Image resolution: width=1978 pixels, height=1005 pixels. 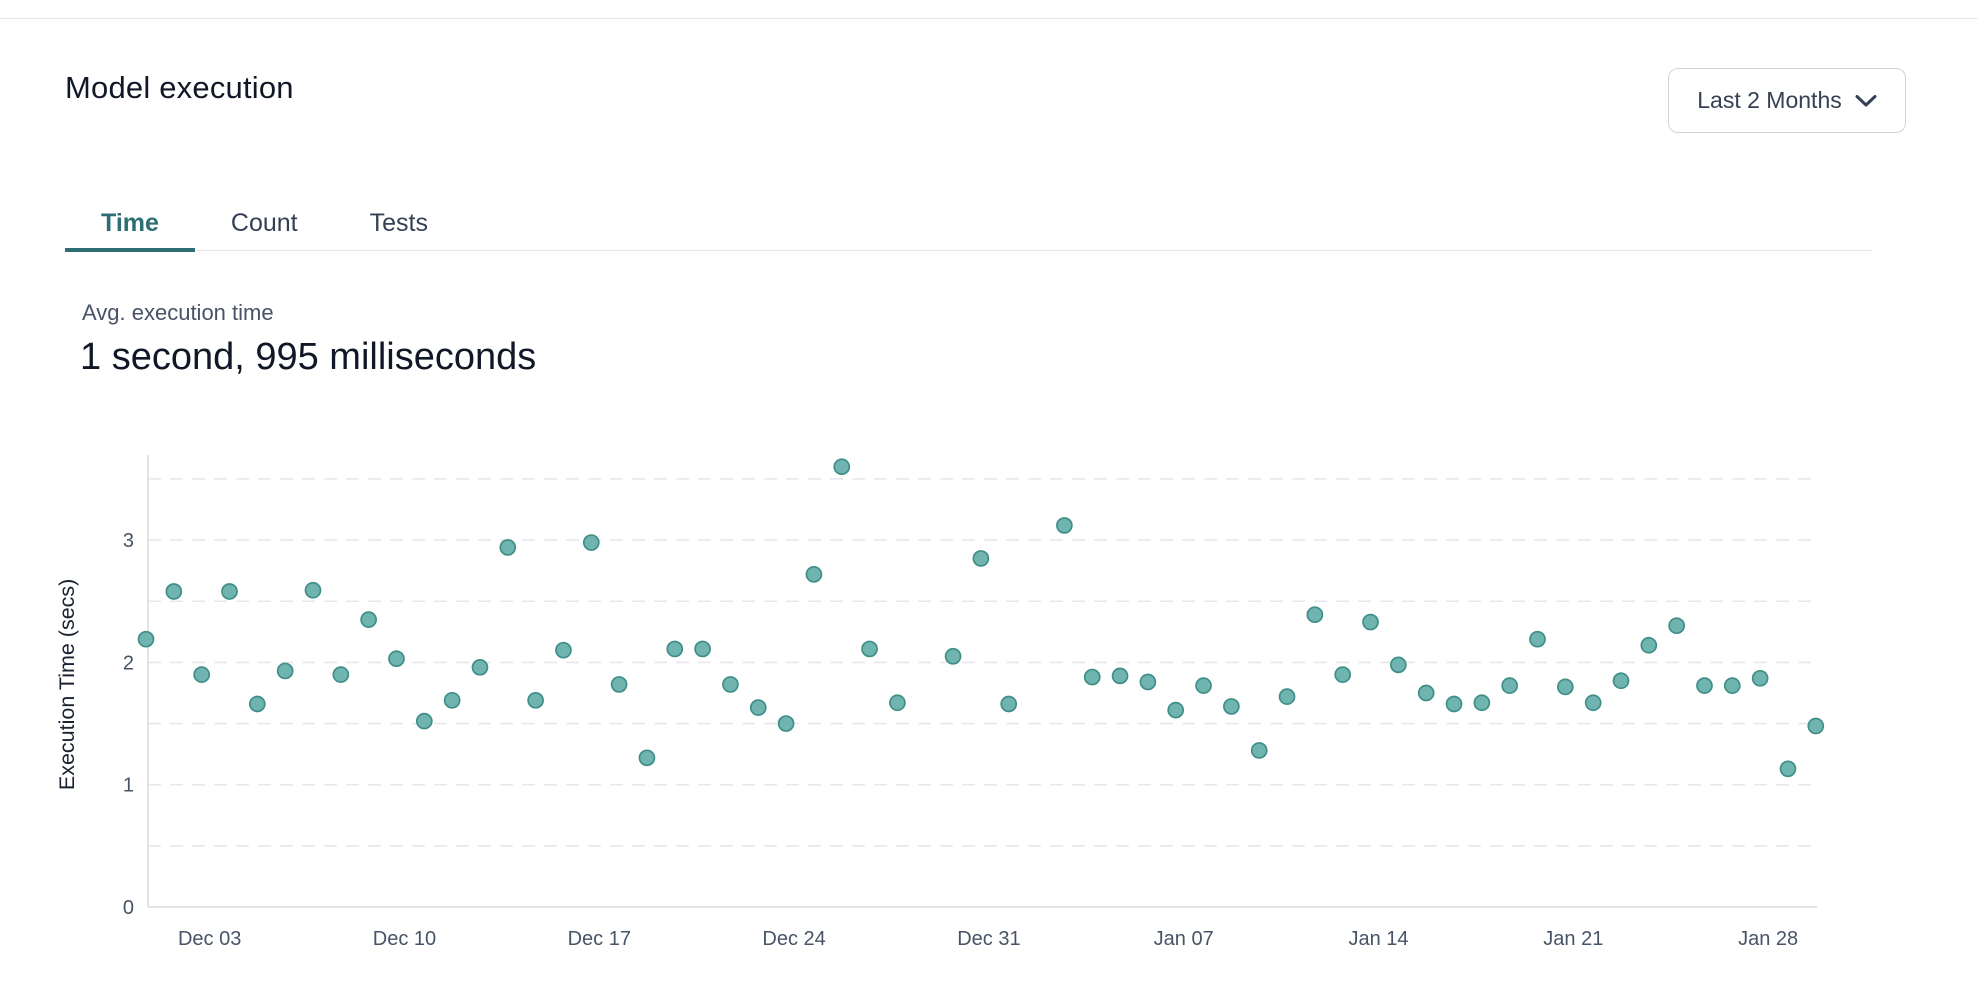 What do you see at coordinates (599, 939) in the screenshot?
I see `x-tick-label: Dec 17` at bounding box center [599, 939].